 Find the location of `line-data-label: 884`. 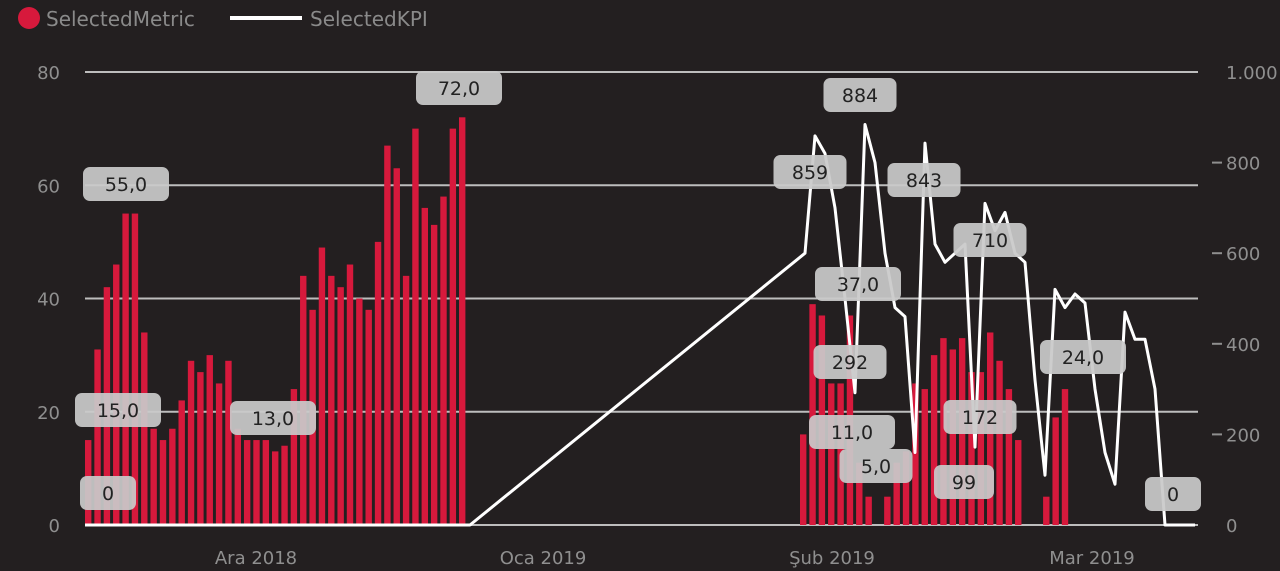

line-data-label: 884 is located at coordinates (860, 96).